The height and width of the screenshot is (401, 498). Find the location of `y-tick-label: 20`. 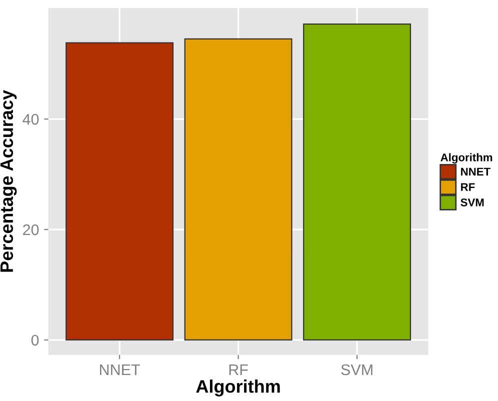

y-tick-label: 20 is located at coordinates (31, 230).